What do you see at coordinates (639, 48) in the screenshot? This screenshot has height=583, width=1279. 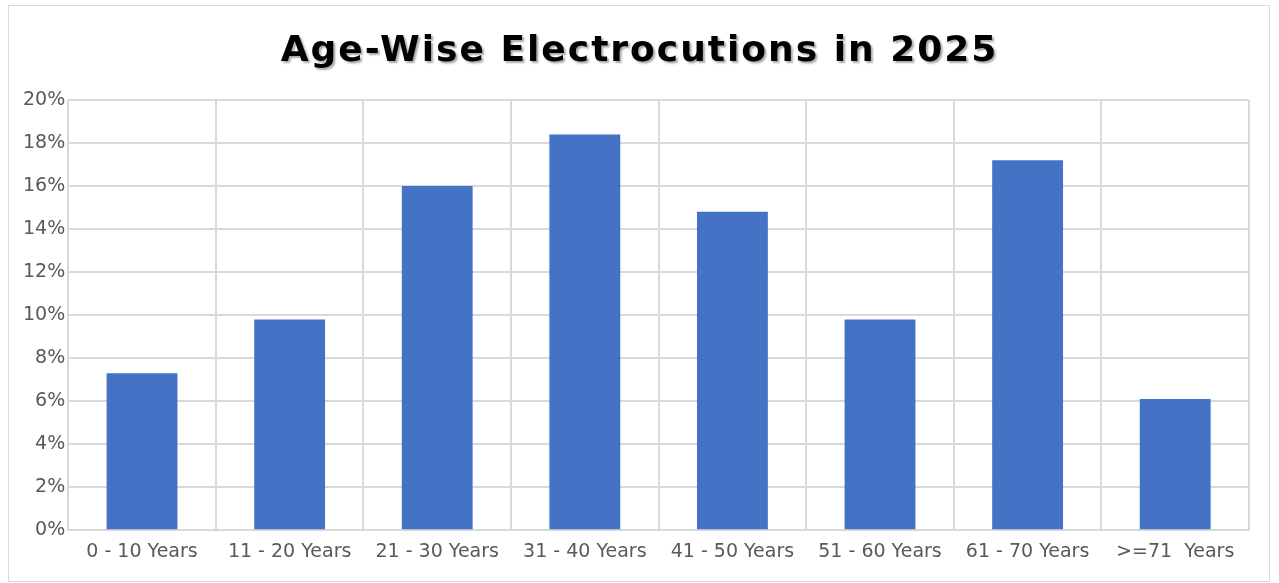 I see `chart-title: Age-Wise Electrocutions in 2025` at bounding box center [639, 48].